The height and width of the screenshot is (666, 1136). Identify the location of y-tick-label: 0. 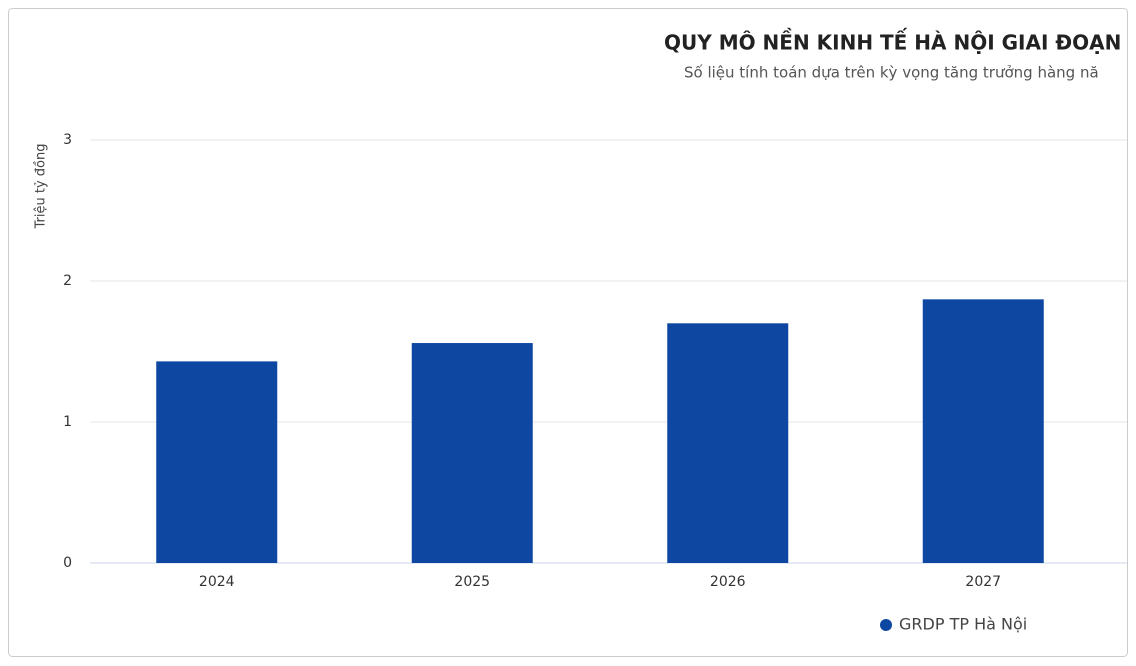
(67, 563).